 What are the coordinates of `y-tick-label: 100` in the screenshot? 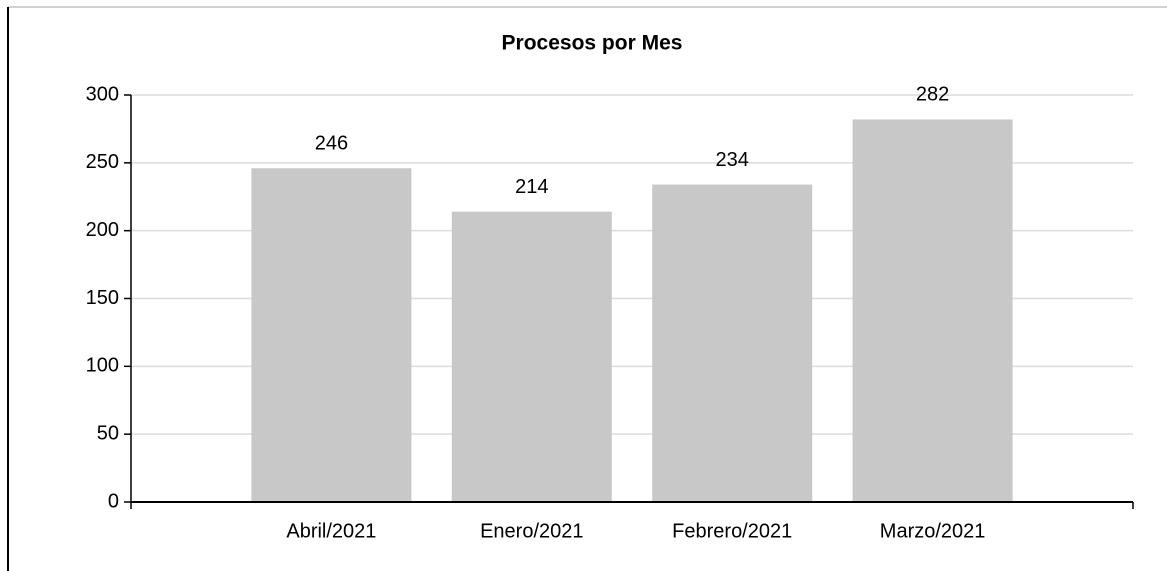 It's located at (102, 366).